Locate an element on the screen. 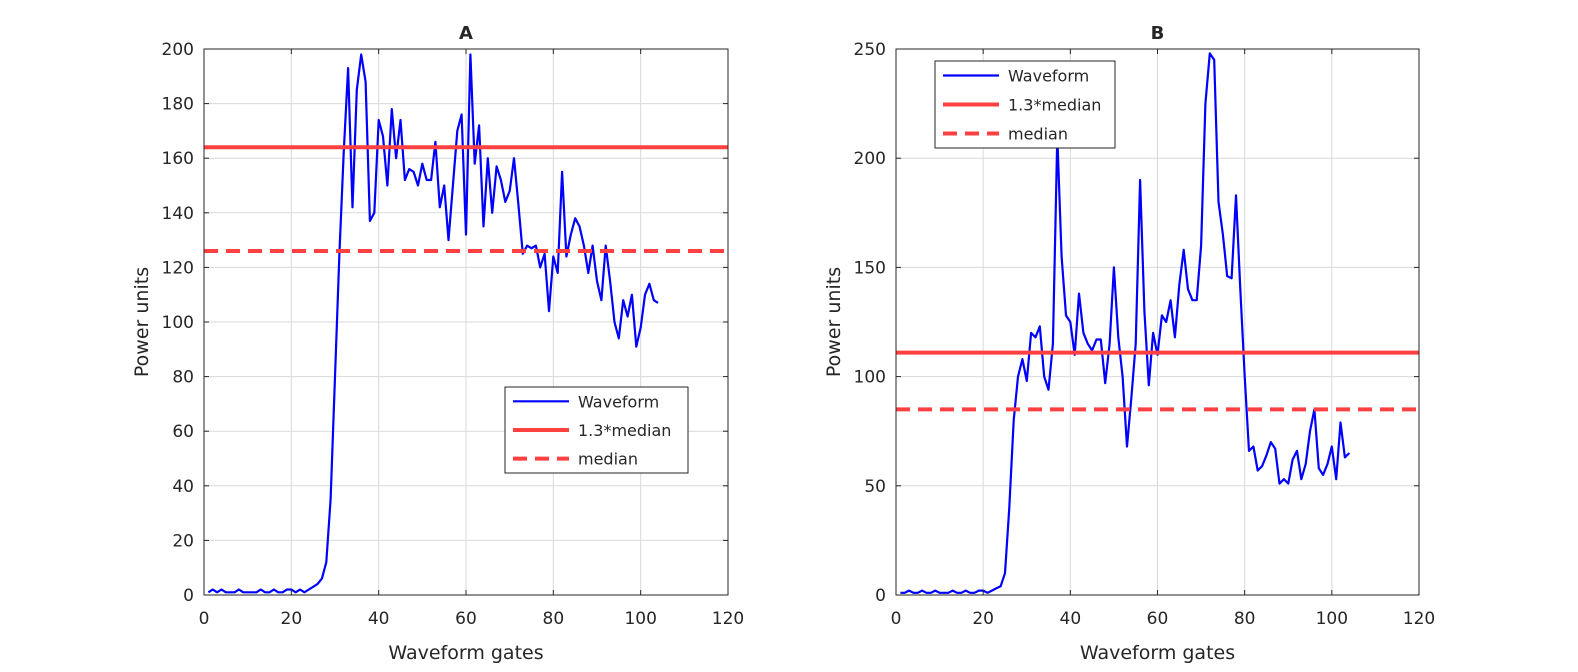 Image resolution: width=1578 pixels, height=672 pixels. y-tick-label: 160 is located at coordinates (178, 159).